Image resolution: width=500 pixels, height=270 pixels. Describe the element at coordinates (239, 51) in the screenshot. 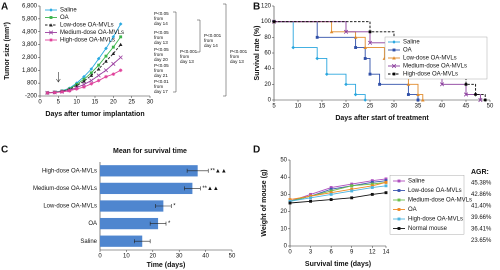

I see `annotation: P<0.001` at that location.